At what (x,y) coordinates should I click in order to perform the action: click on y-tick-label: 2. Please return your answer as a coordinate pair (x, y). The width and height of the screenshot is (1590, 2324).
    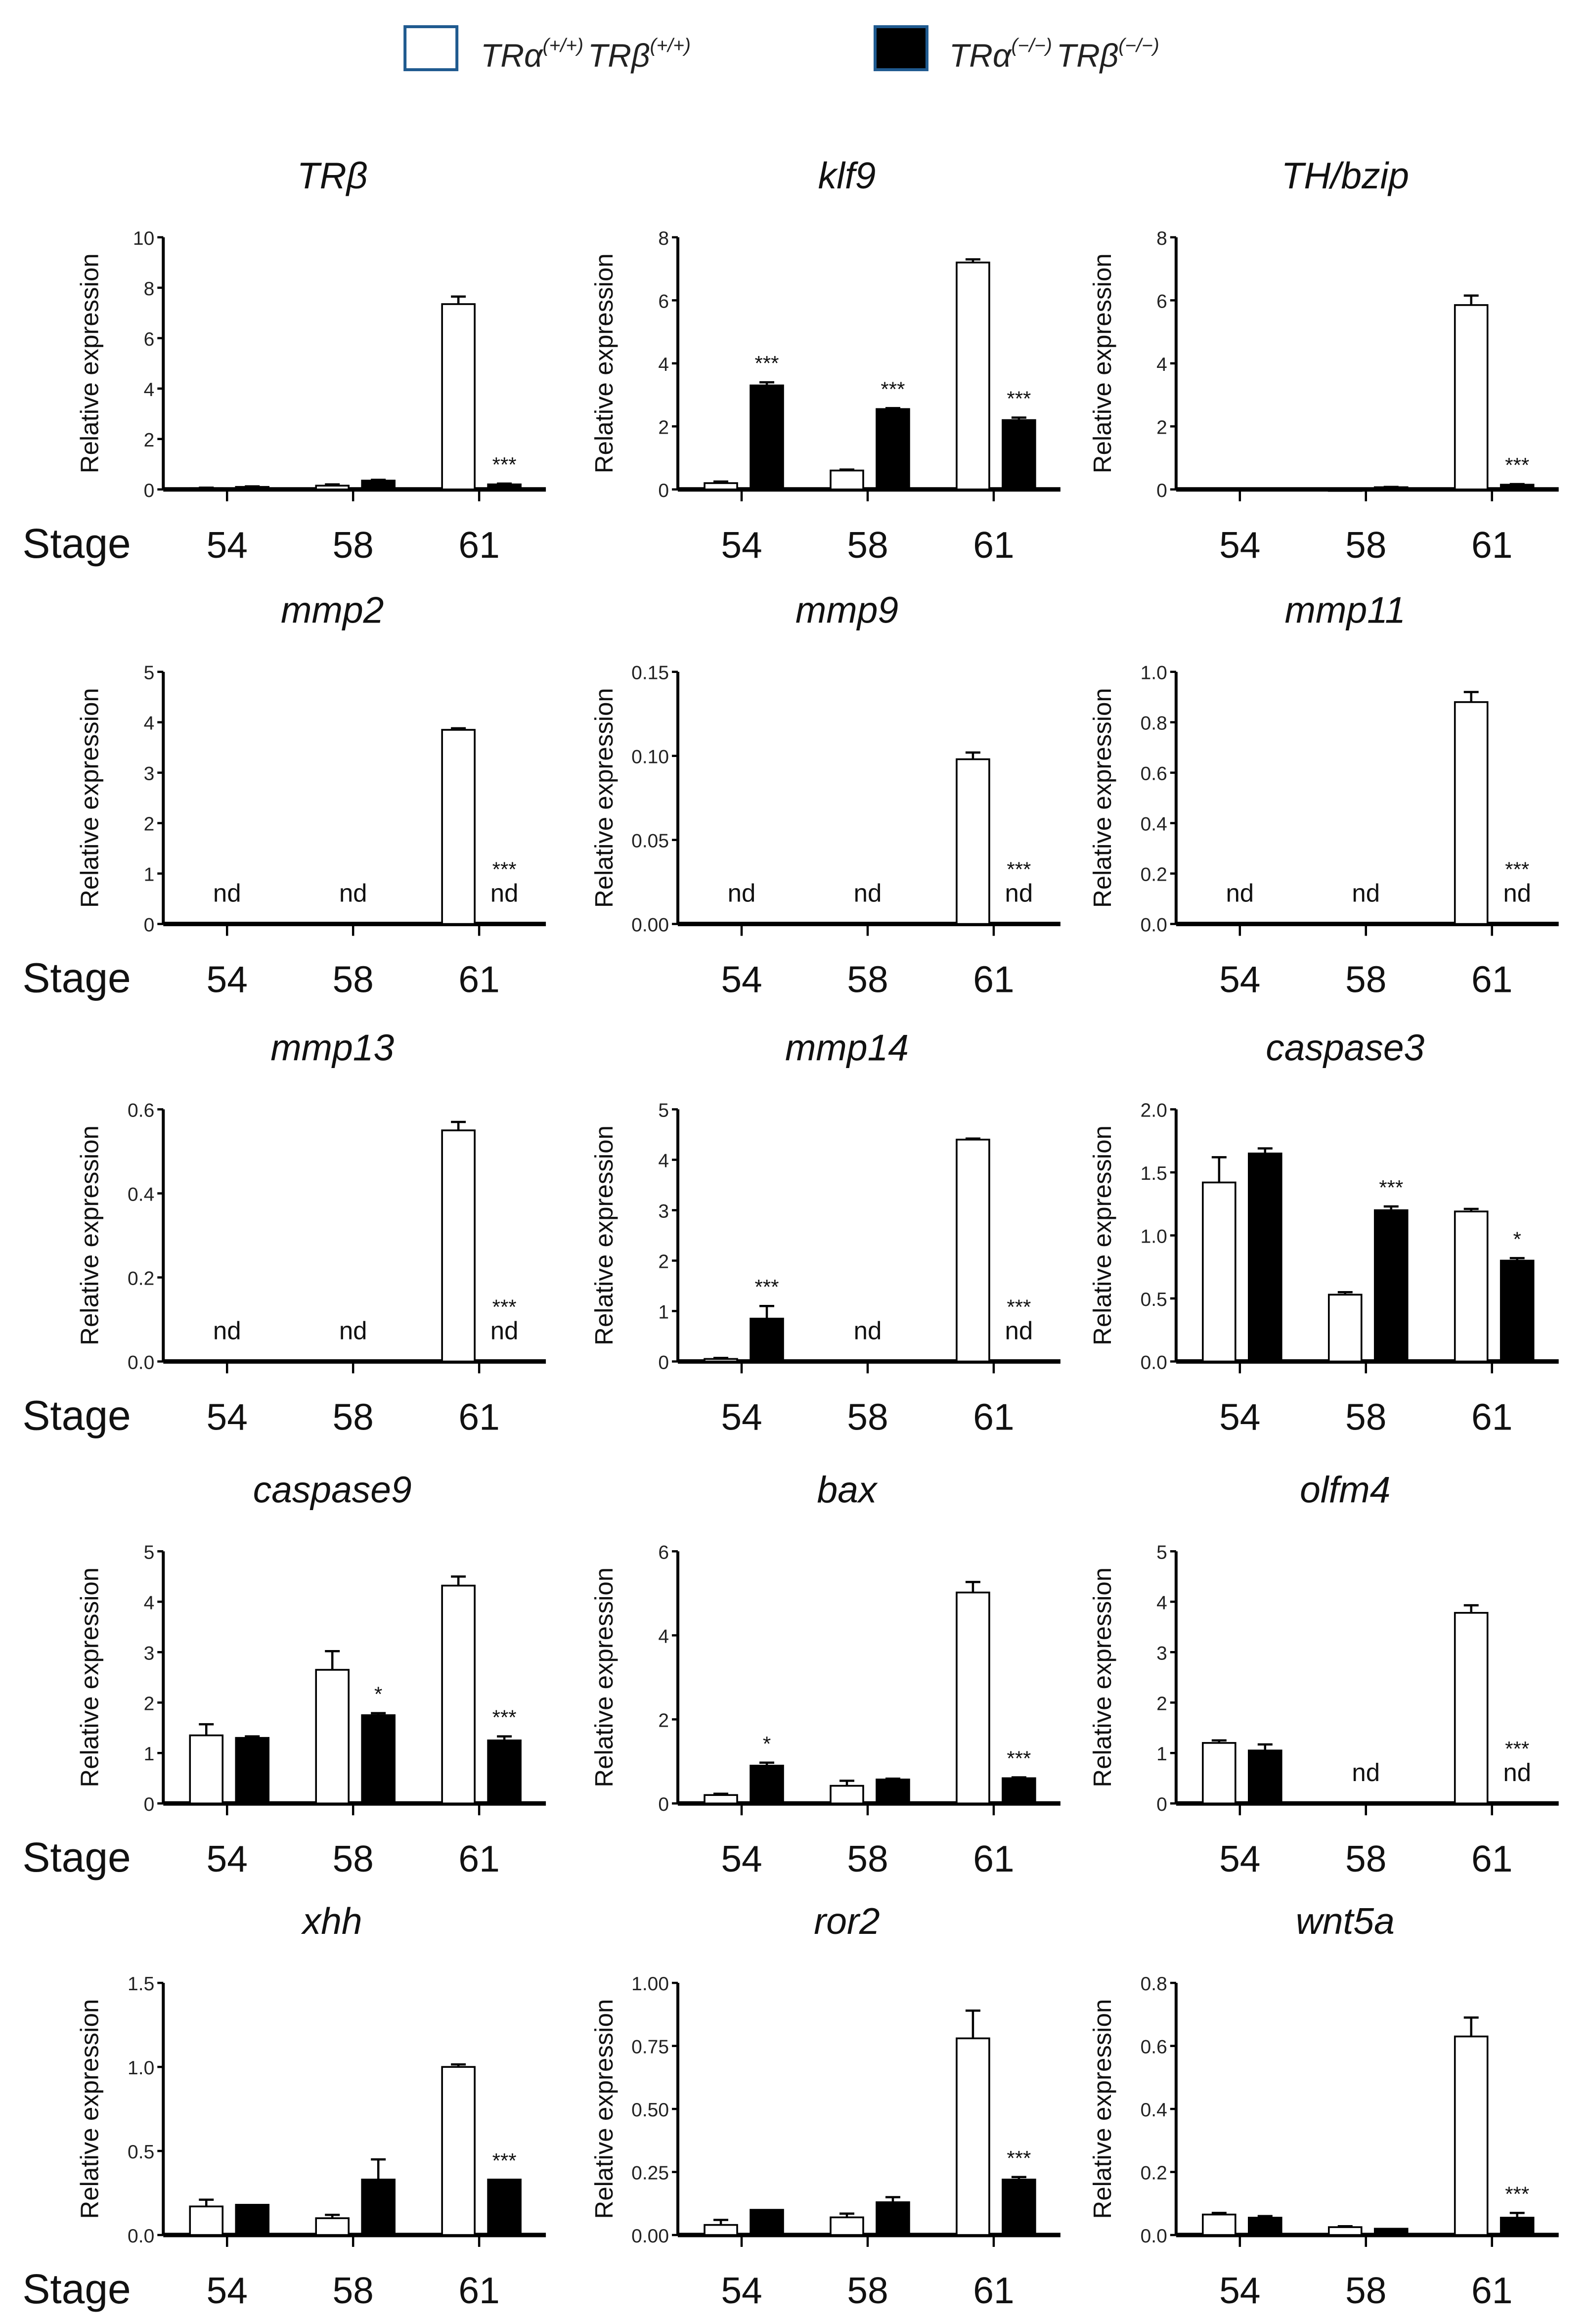
    Looking at the image, I should click on (149, 1703).